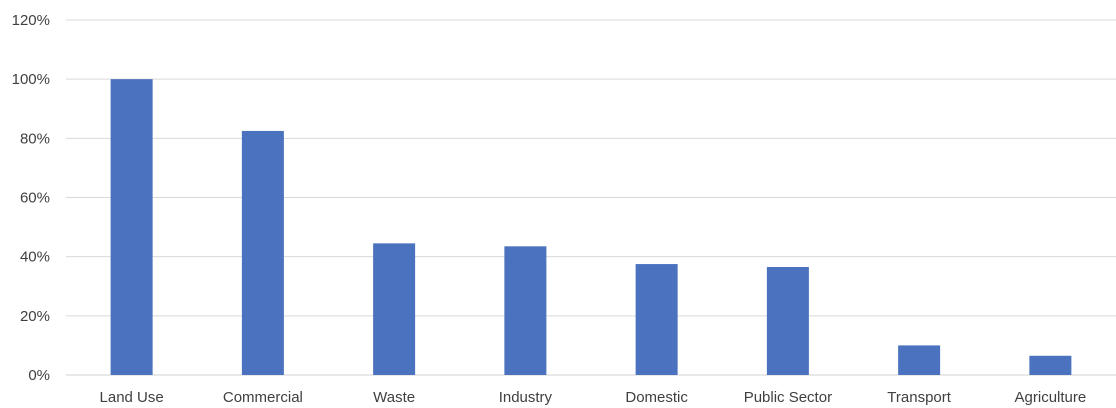 This screenshot has width=1116, height=408. What do you see at coordinates (39, 375) in the screenshot?
I see `y-tick-label: 0%` at bounding box center [39, 375].